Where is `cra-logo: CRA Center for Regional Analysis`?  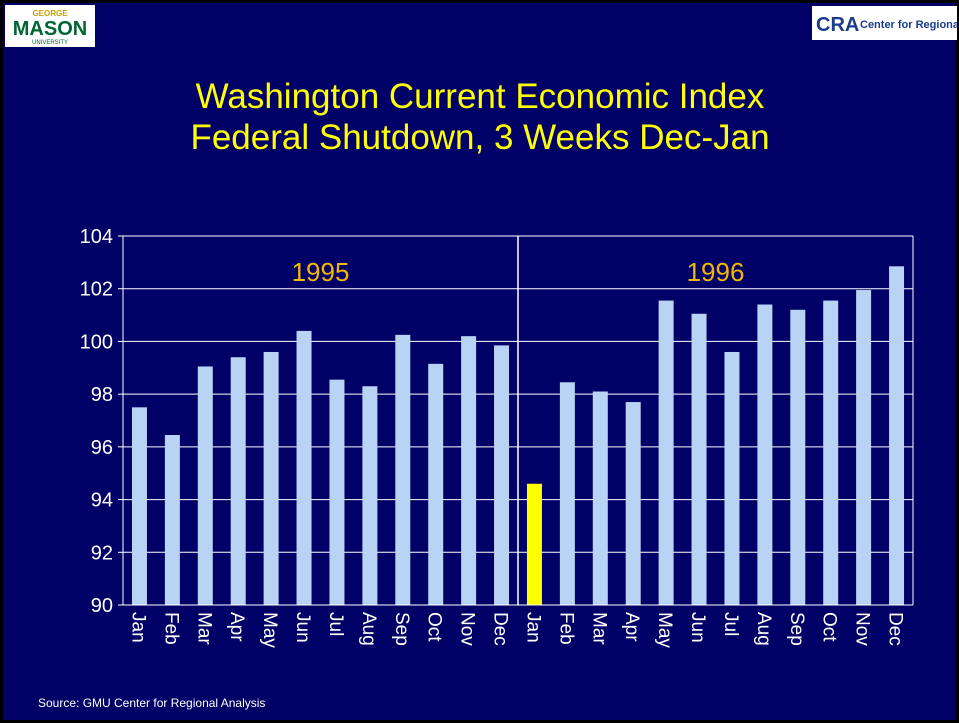 cra-logo: CRA Center for Regional Analysis is located at coordinates (885, 23).